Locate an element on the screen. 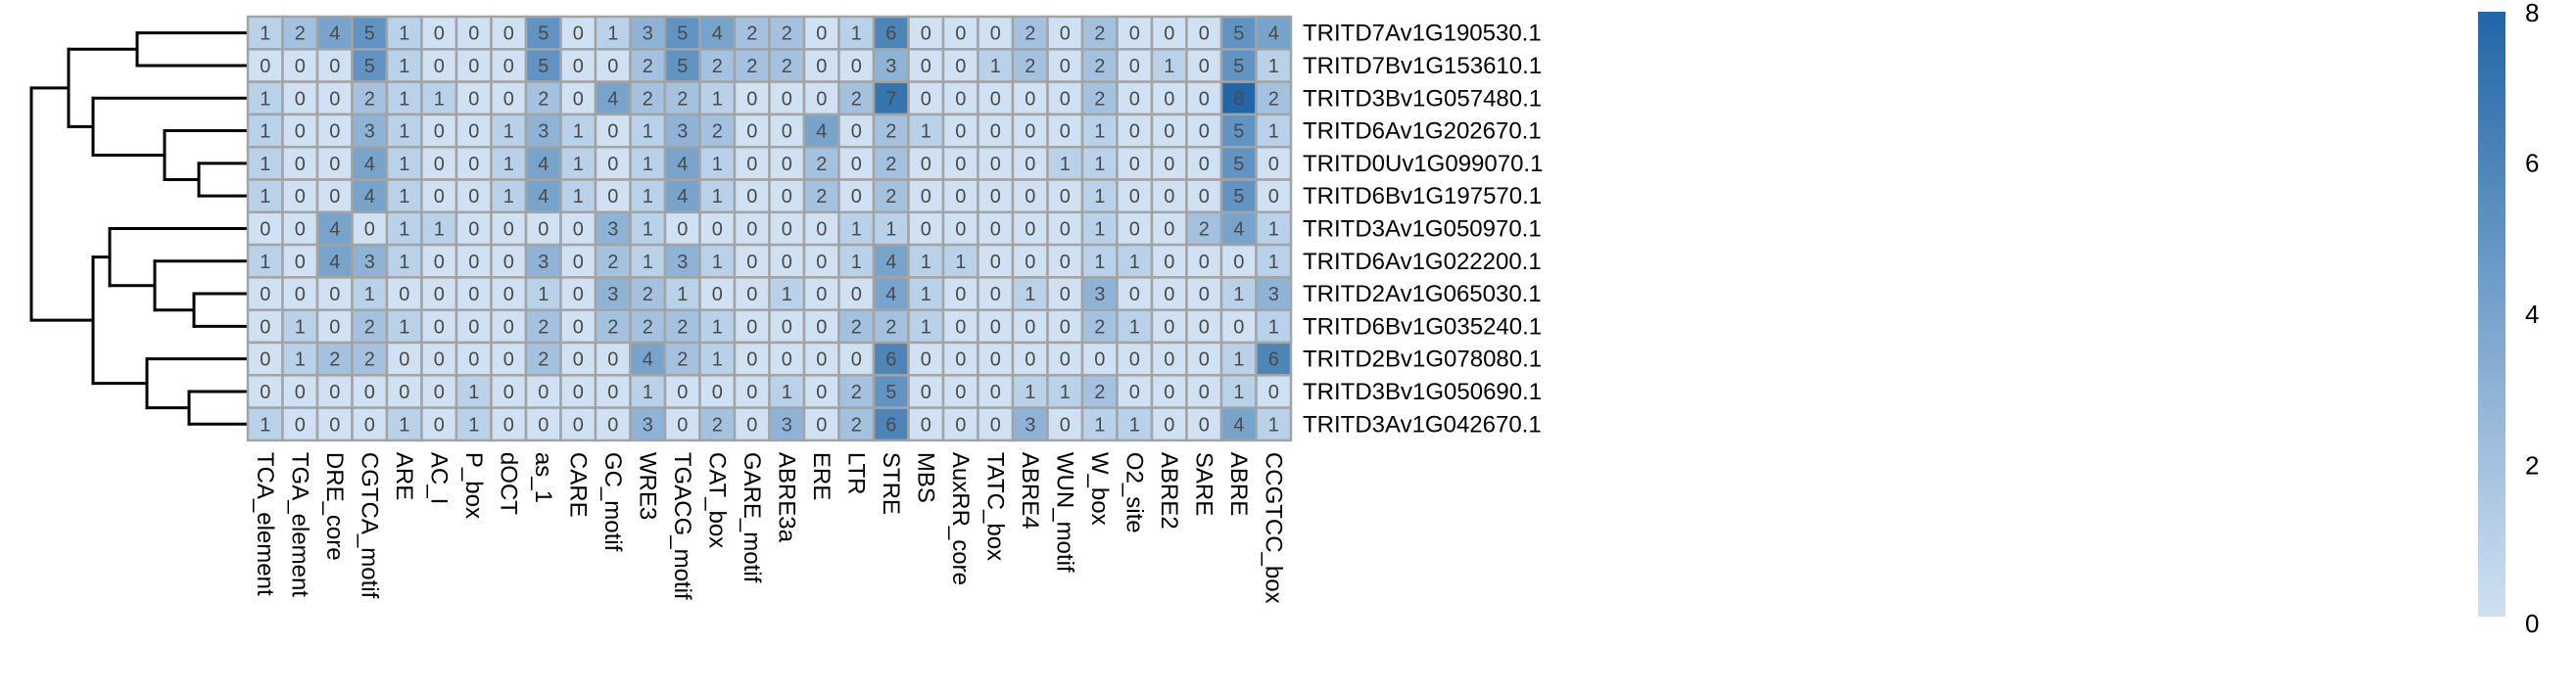  column-label: DRE_core is located at coordinates (334, 507).